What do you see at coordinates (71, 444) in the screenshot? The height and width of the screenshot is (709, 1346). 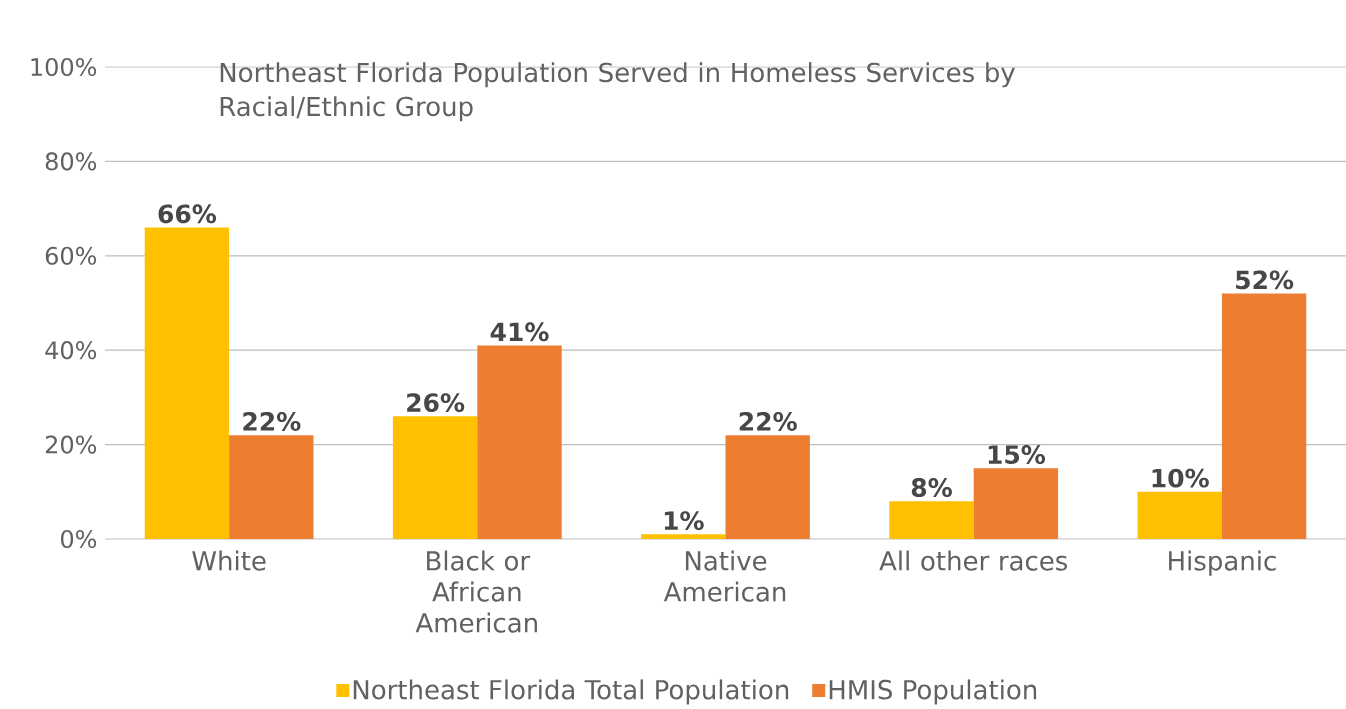 I see `y-tick-label: 20%` at bounding box center [71, 444].